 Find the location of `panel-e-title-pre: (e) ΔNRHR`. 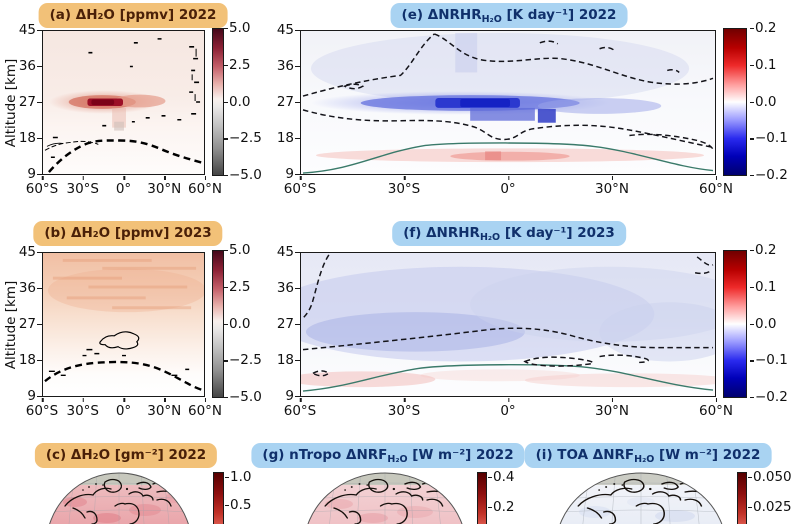

panel-e-title-pre: (e) ΔNRHR is located at coordinates (441, 15).